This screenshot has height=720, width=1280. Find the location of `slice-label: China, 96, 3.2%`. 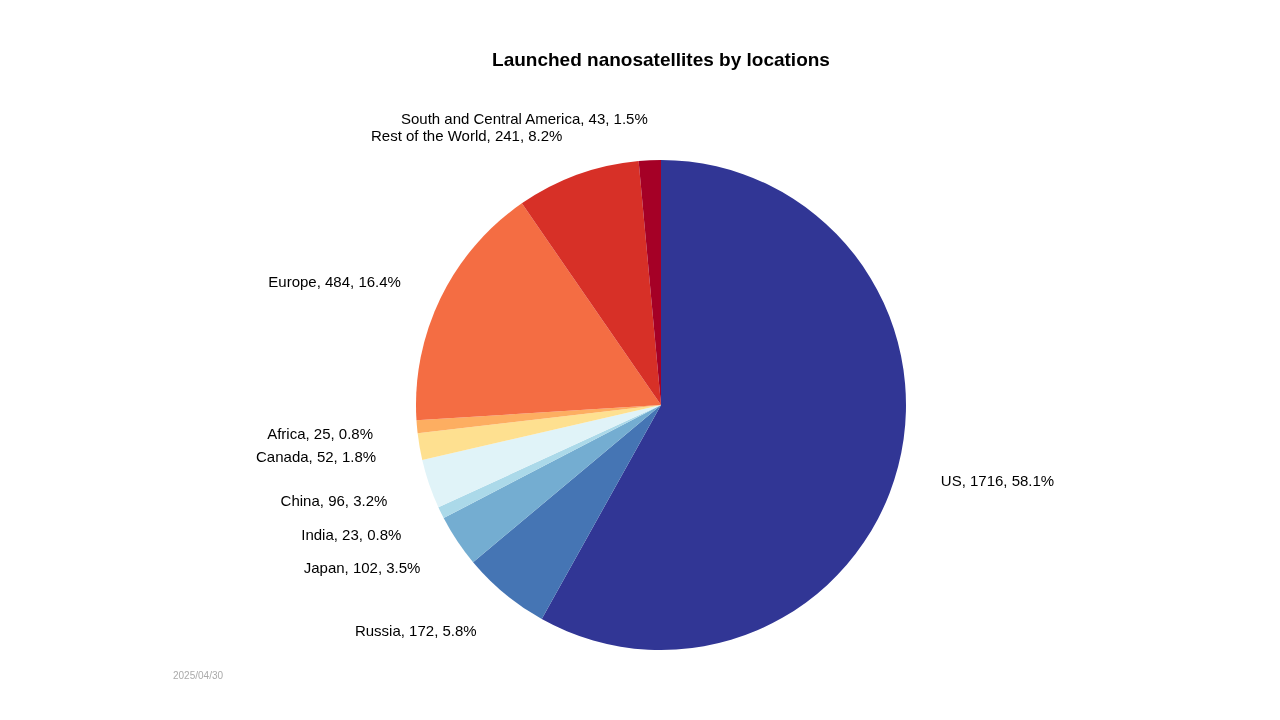

slice-label: China, 96, 3.2% is located at coordinates (334, 501).